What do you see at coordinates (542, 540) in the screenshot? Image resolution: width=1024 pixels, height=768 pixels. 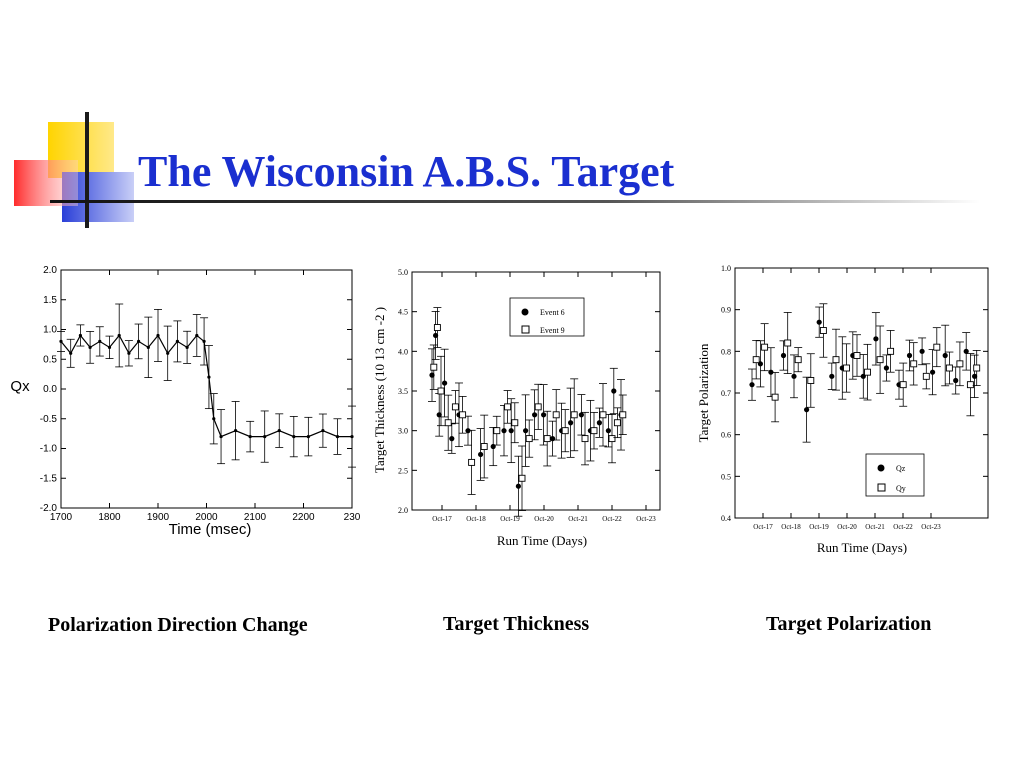 I see `x-axis-label: Run Time (Days)` at bounding box center [542, 540].